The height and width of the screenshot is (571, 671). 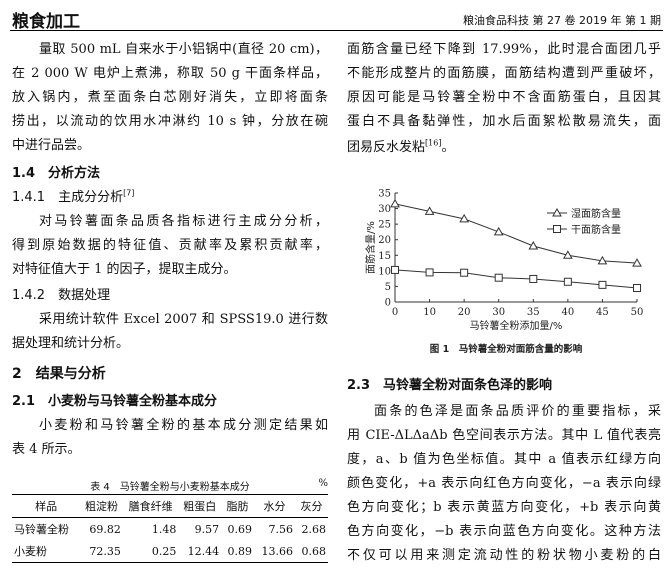 What do you see at coordinates (46, 22) in the screenshot?
I see `section-title: 粮食加工` at bounding box center [46, 22].